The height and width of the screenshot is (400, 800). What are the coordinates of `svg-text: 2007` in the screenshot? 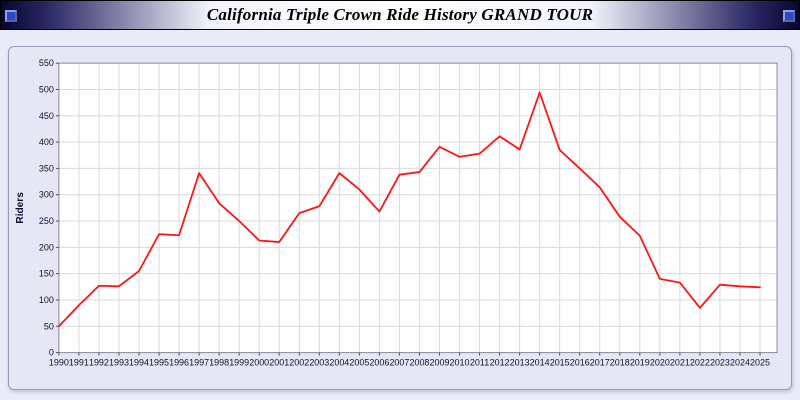 It's located at (399, 363).